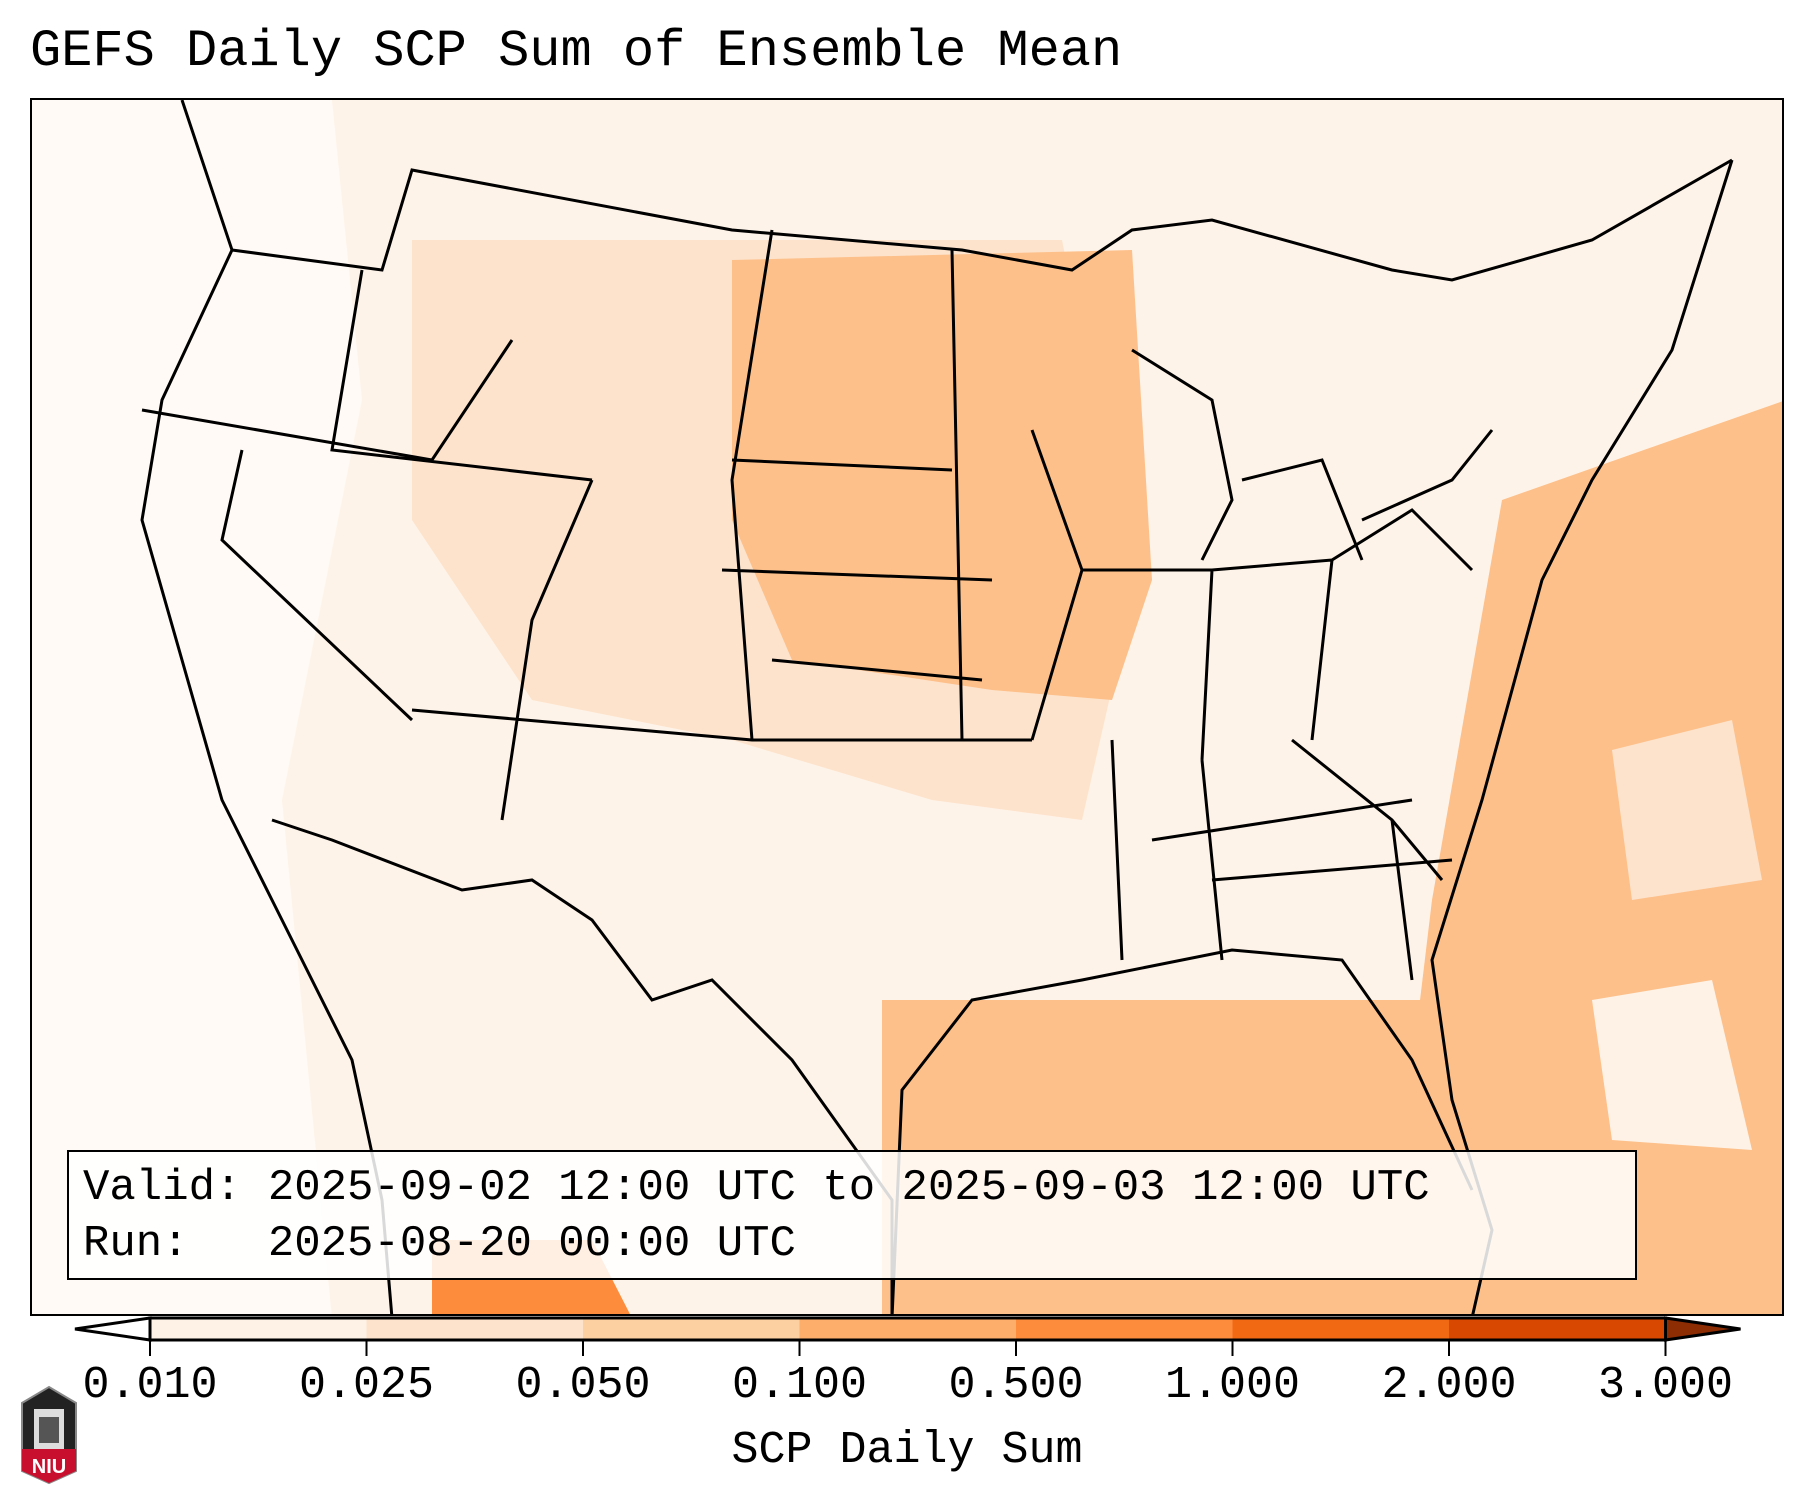  I want to click on colorbar-tick-label: 2.000, so click(1449, 1385).